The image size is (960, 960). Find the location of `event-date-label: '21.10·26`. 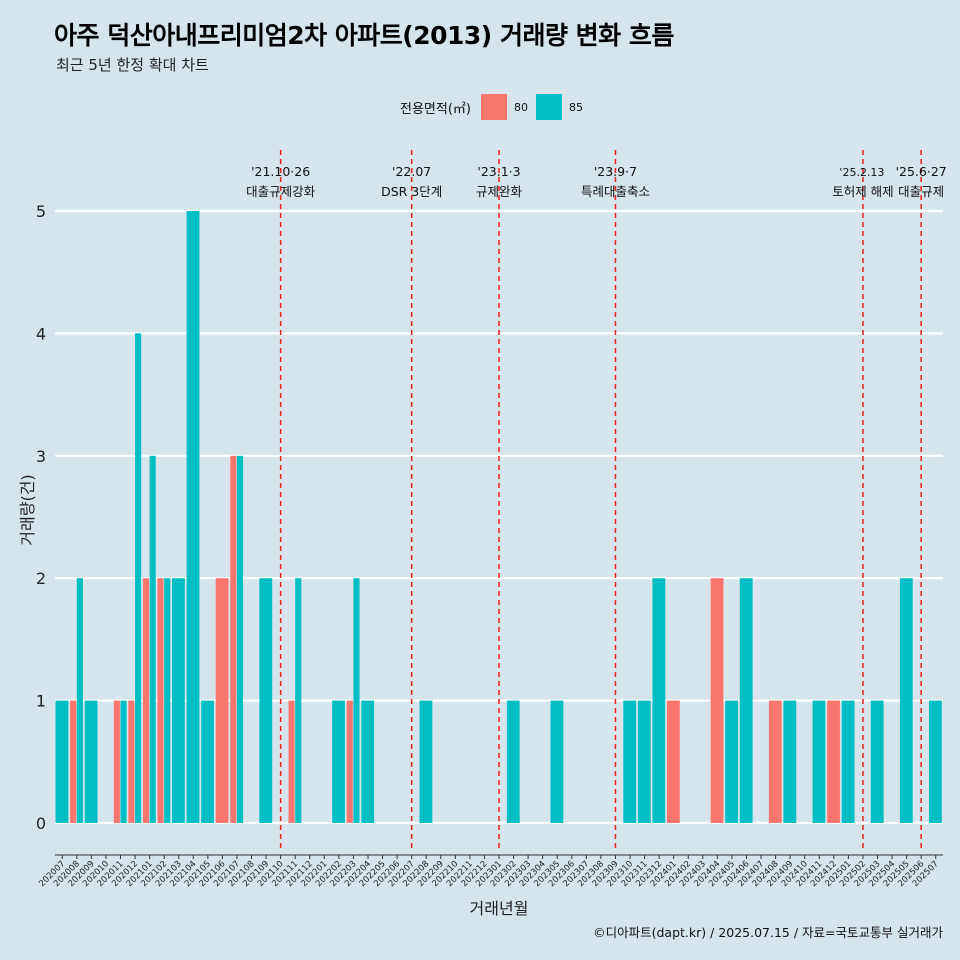

event-date-label: '21.10·26 is located at coordinates (280, 171).